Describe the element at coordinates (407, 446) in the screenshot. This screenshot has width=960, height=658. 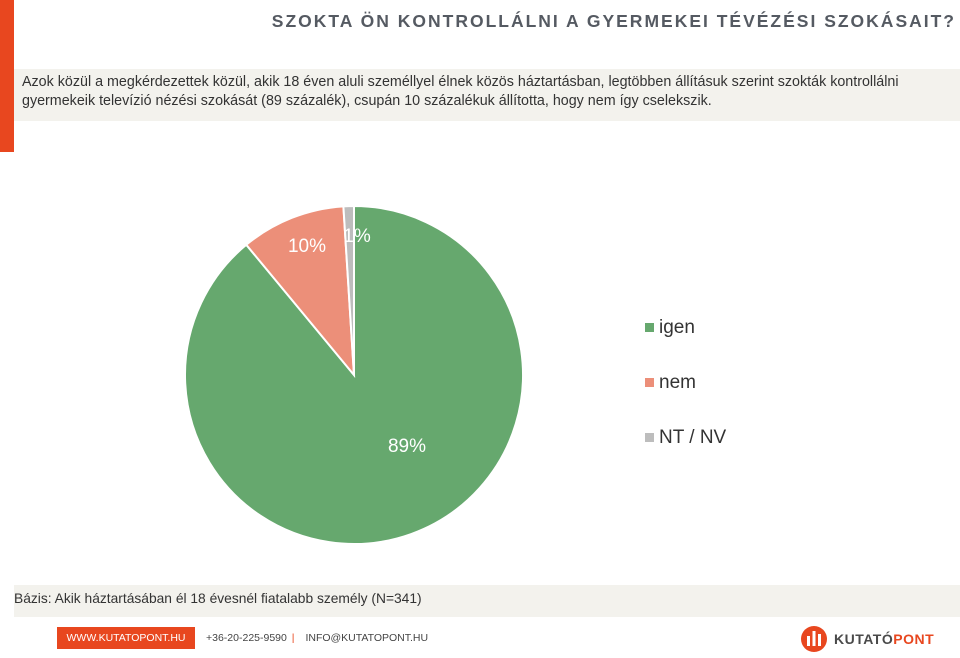
I see `slice-value-label: 89%` at that location.